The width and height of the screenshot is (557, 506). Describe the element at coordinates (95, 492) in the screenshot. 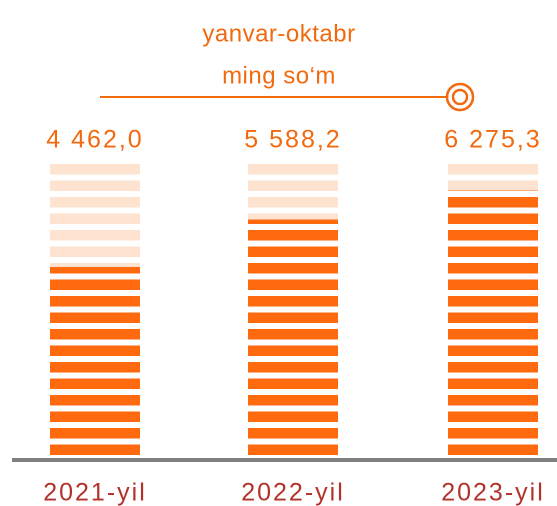

I see `x-tick-label: 2021-yil` at that location.